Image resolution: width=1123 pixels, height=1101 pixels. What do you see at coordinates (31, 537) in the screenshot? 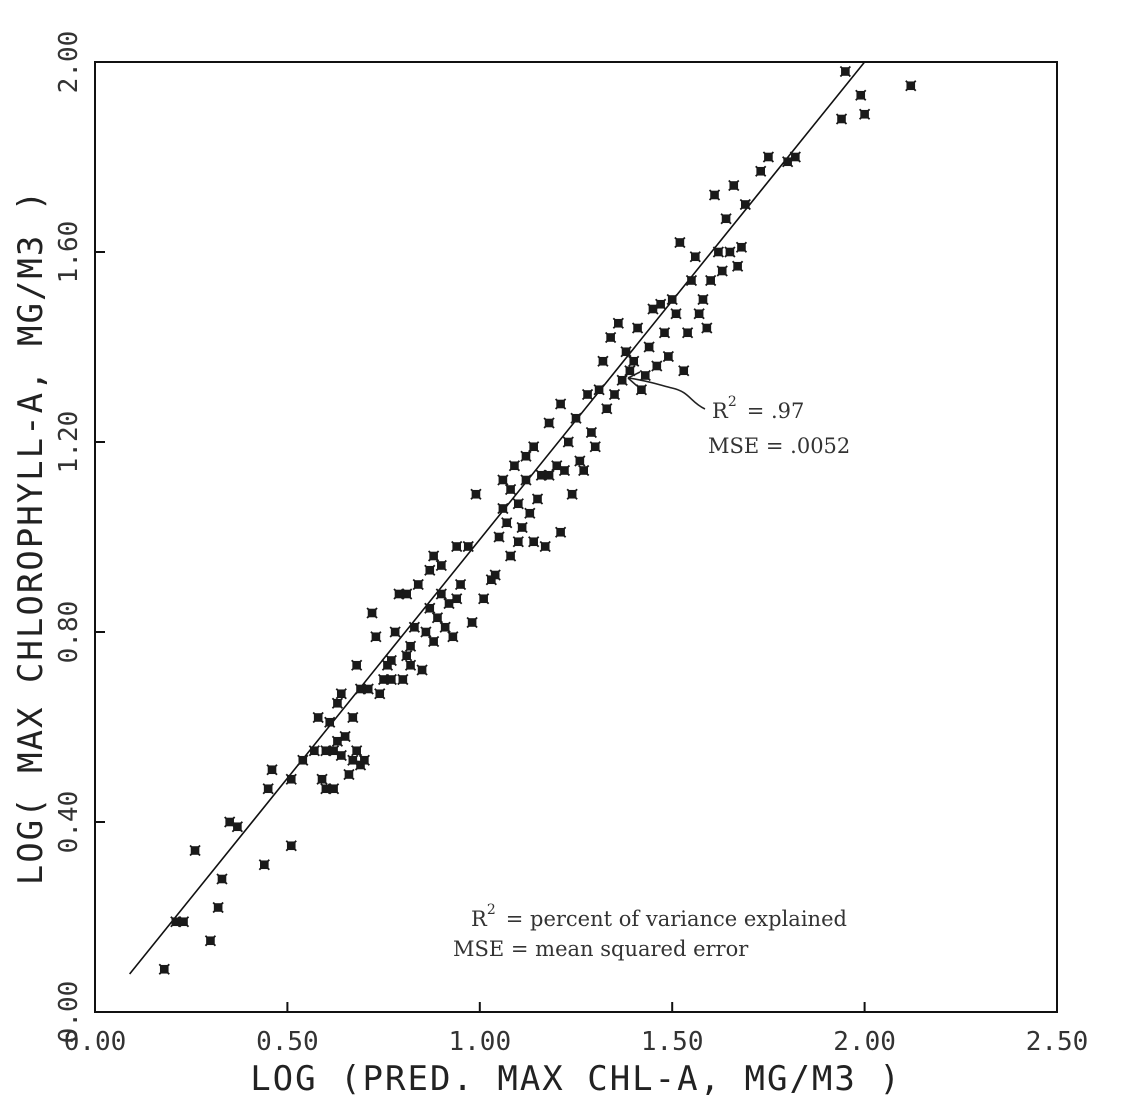
I see `y-axis-title: LOG( MAX CHLOROPHYLL-A, MG/M3 )` at bounding box center [31, 537].